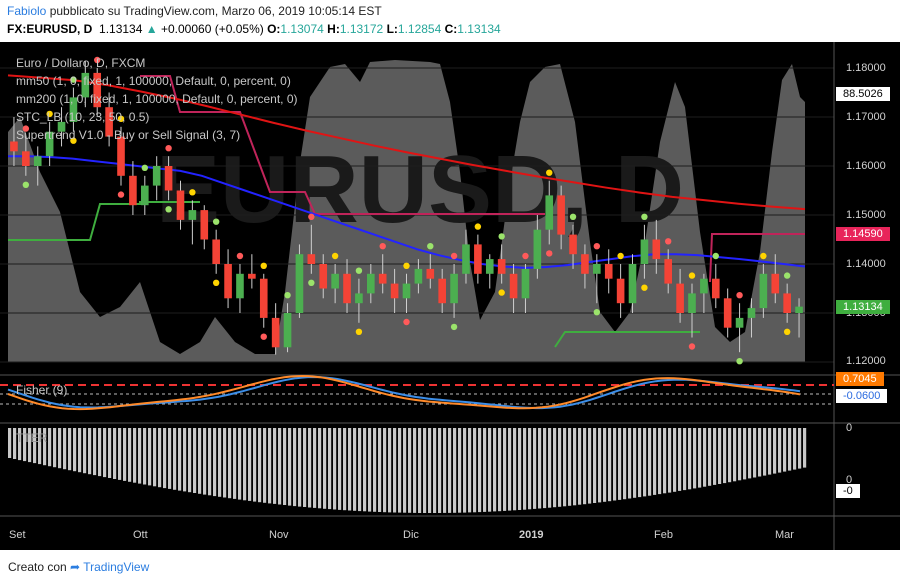 The width and height of the screenshot is (900, 584). Describe the element at coordinates (863, 307) in the screenshot. I see `last-price-label: 1.13134` at that location.